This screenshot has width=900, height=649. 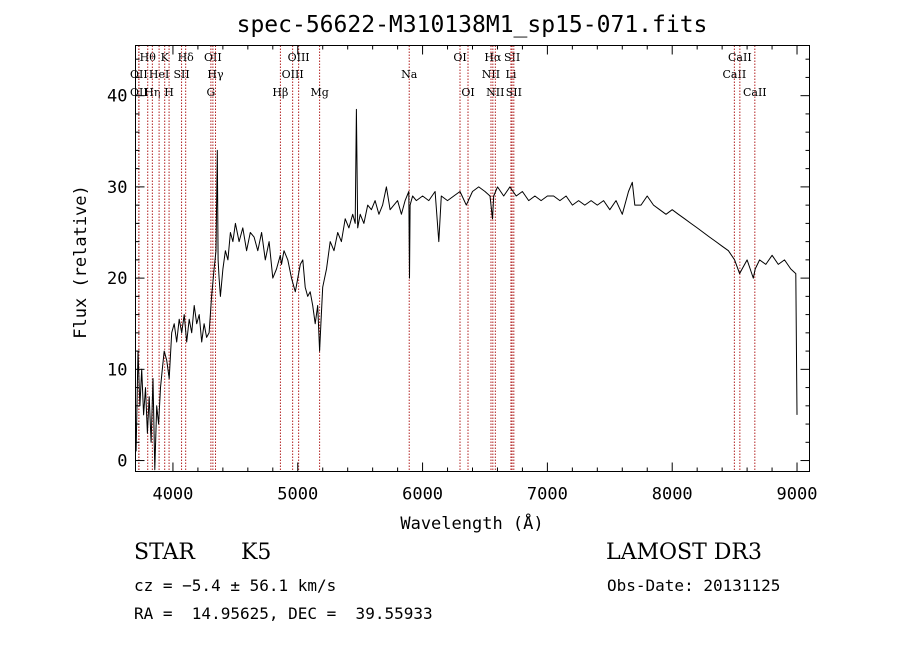 What do you see at coordinates (684, 552) in the screenshot?
I see `survey-name: LAMOST DR3` at bounding box center [684, 552].